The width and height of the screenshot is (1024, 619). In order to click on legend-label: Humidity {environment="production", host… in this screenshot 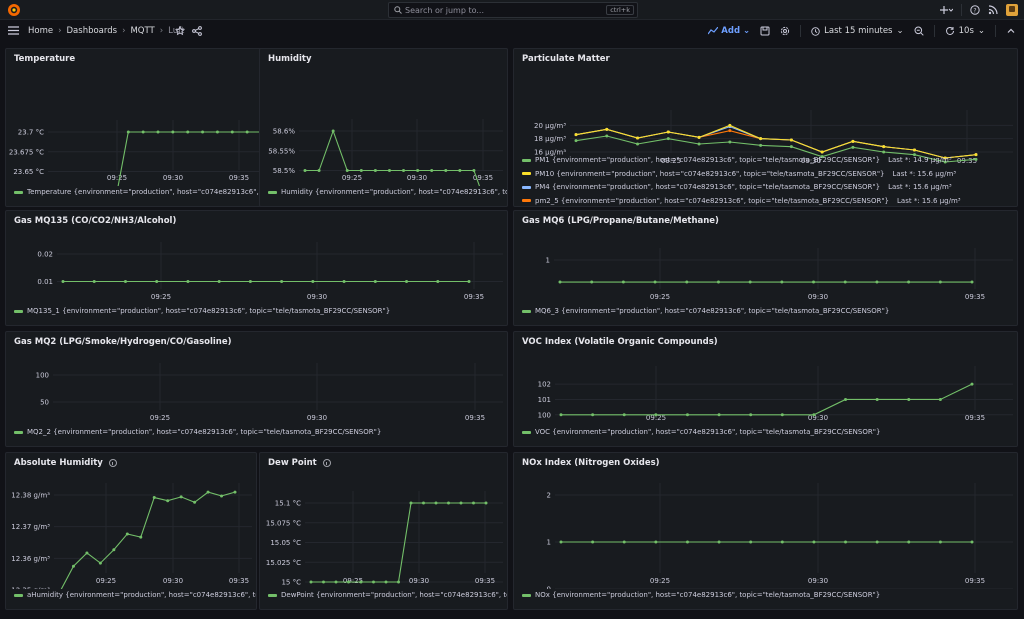, I will do `click(394, 192)`.